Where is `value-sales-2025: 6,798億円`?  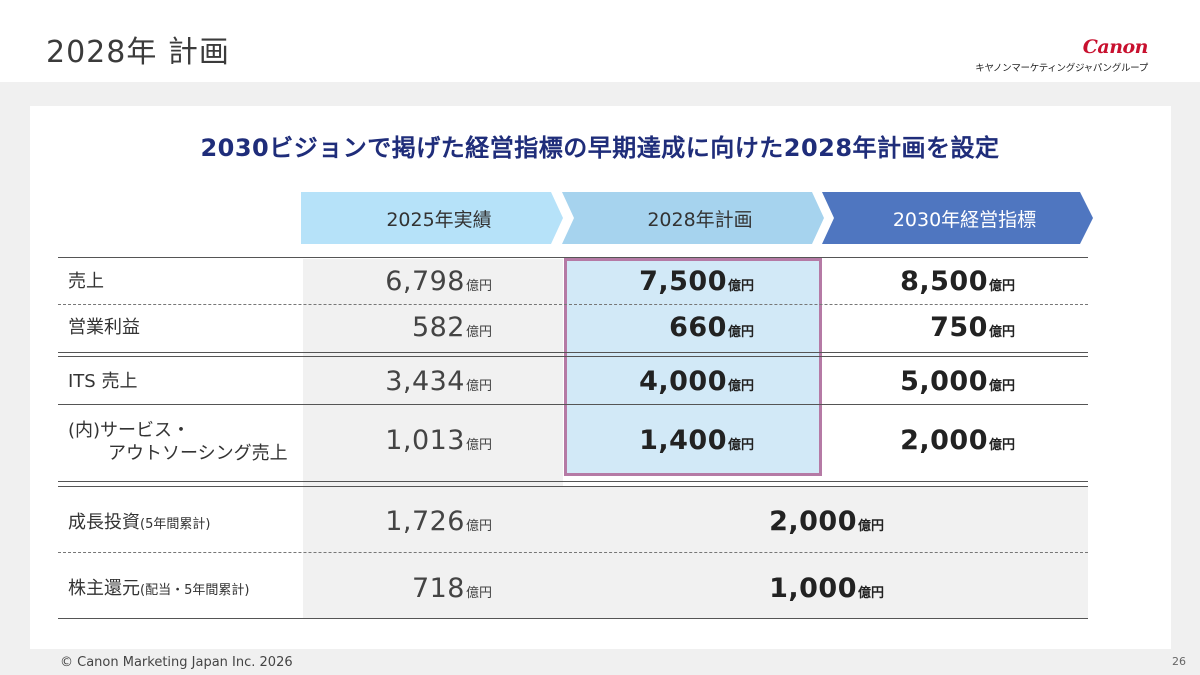 value-sales-2025: 6,798億円 is located at coordinates (438, 281).